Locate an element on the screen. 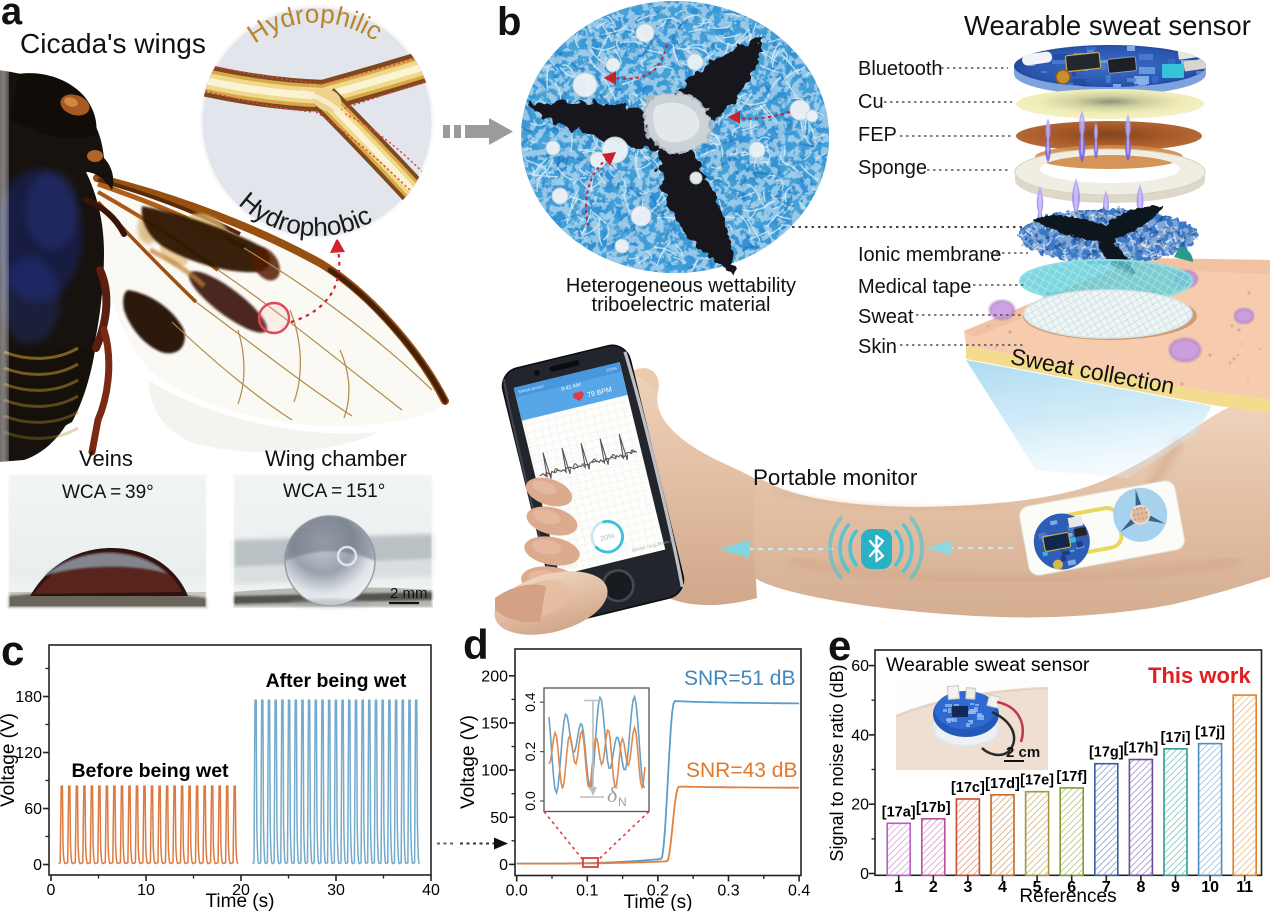 Image resolution: width=1270 pixels, height=911 pixels. svg-text: 1 is located at coordinates (898, 887).